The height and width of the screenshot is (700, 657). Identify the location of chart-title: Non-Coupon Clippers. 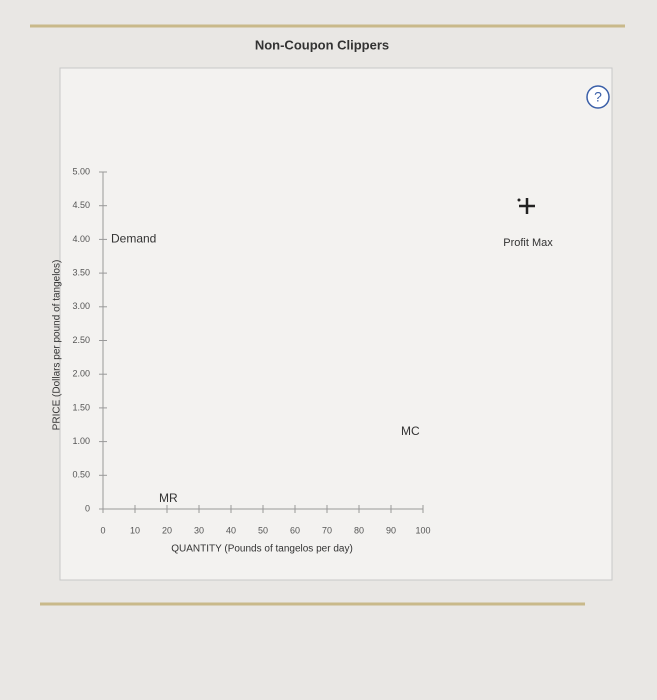
(322, 44).